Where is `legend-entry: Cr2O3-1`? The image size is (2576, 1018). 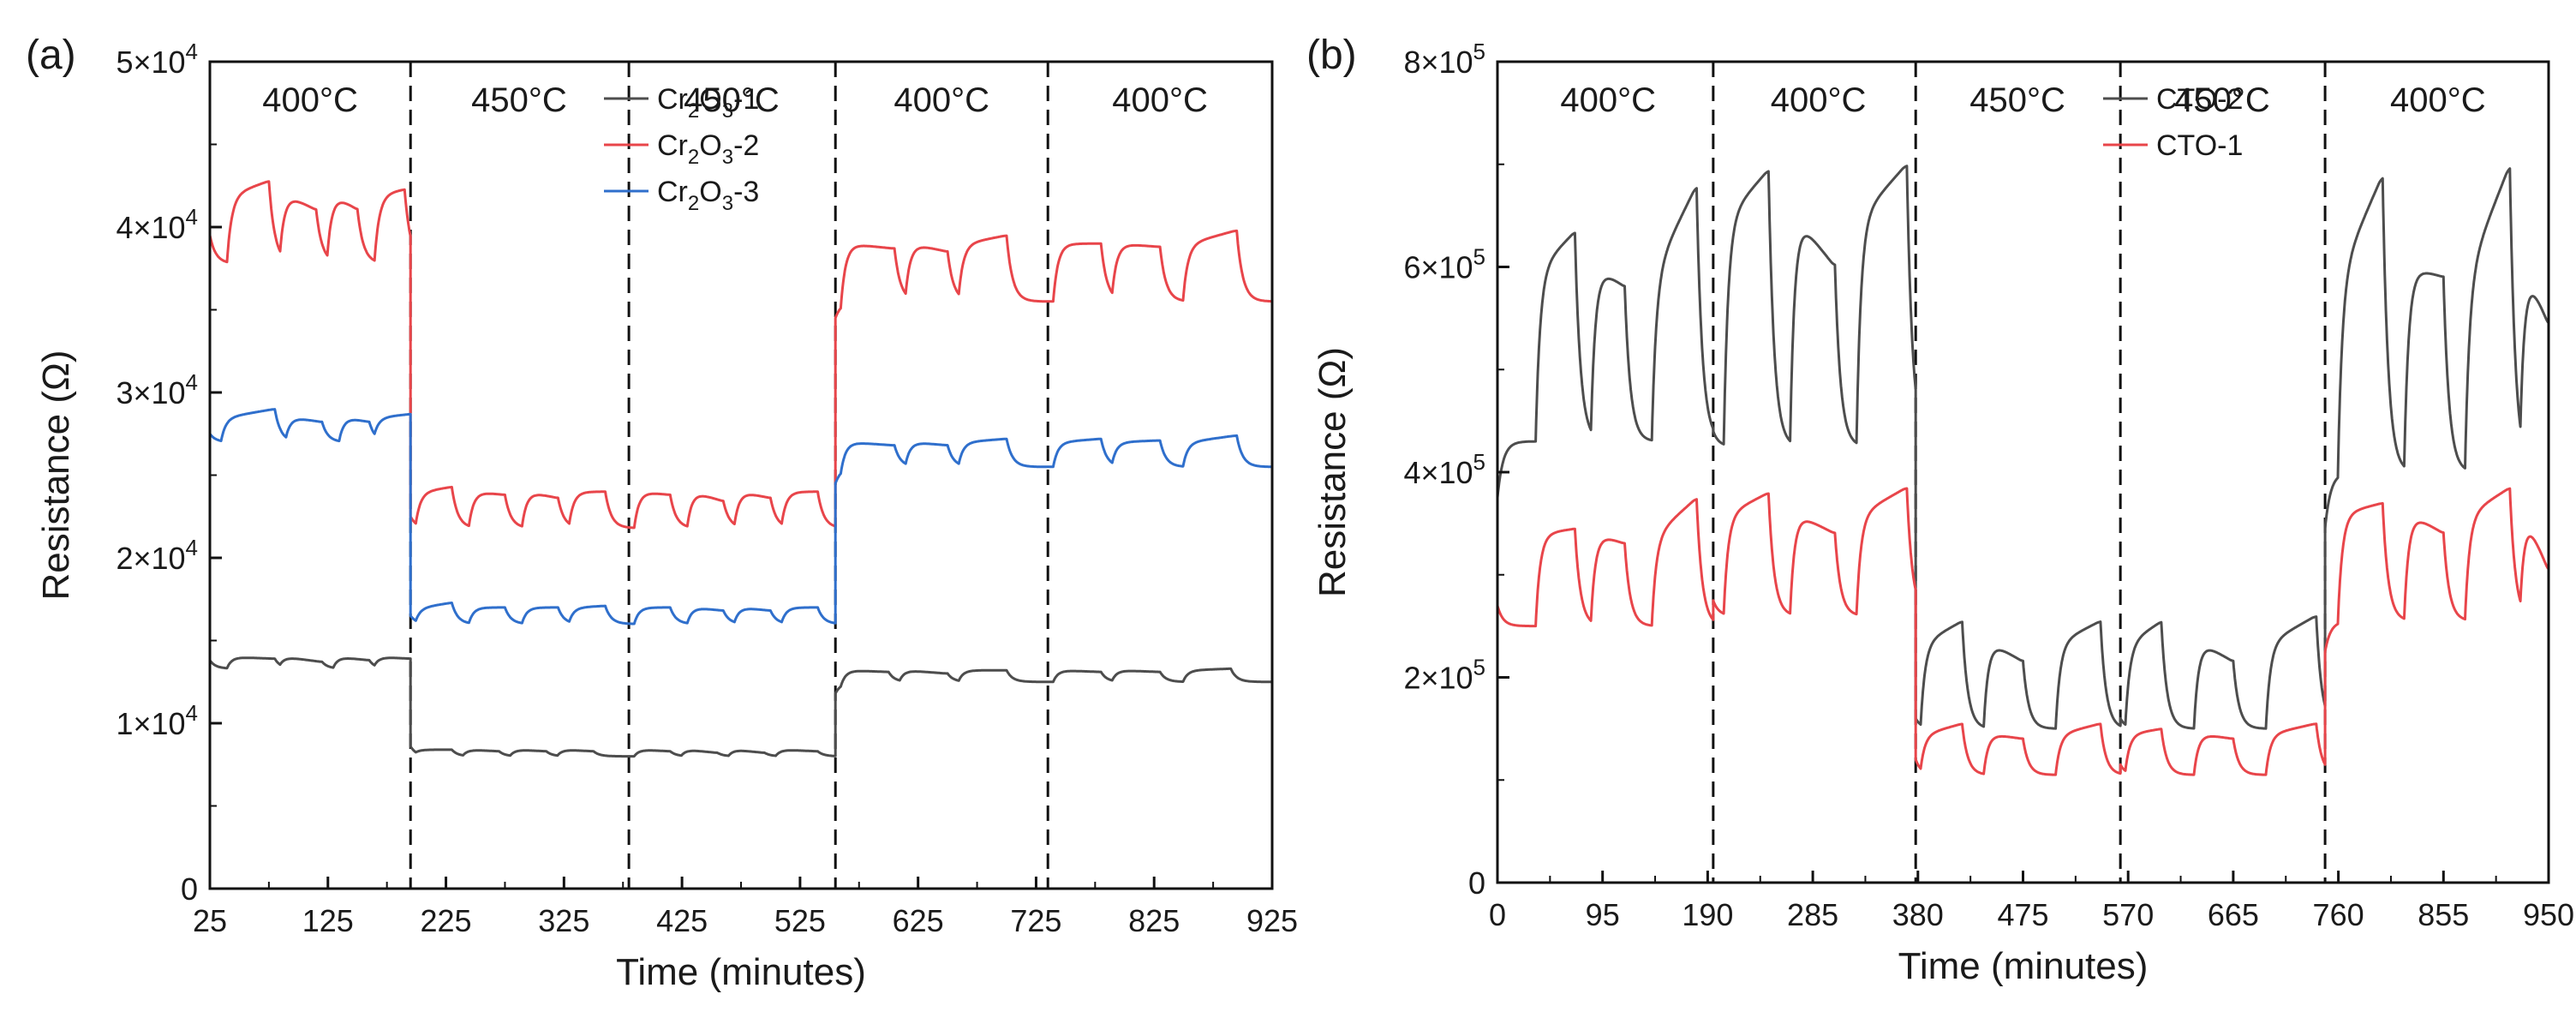
legend-entry: Cr2O3-1 is located at coordinates (708, 103).